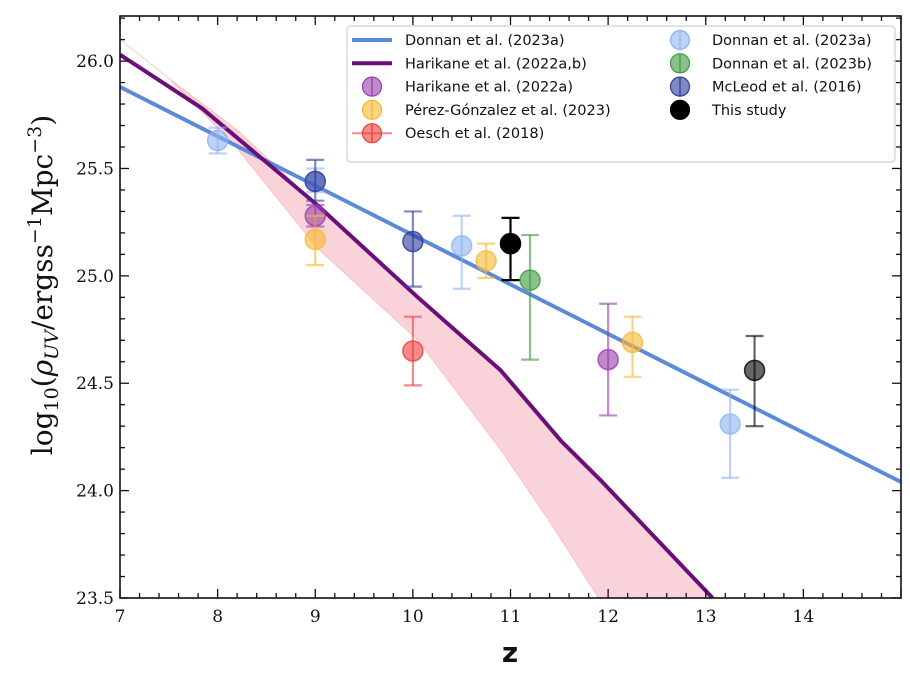 Image resolution: width=910 pixels, height=674 pixels. I want to click on x-axis-title: z, so click(510, 652).